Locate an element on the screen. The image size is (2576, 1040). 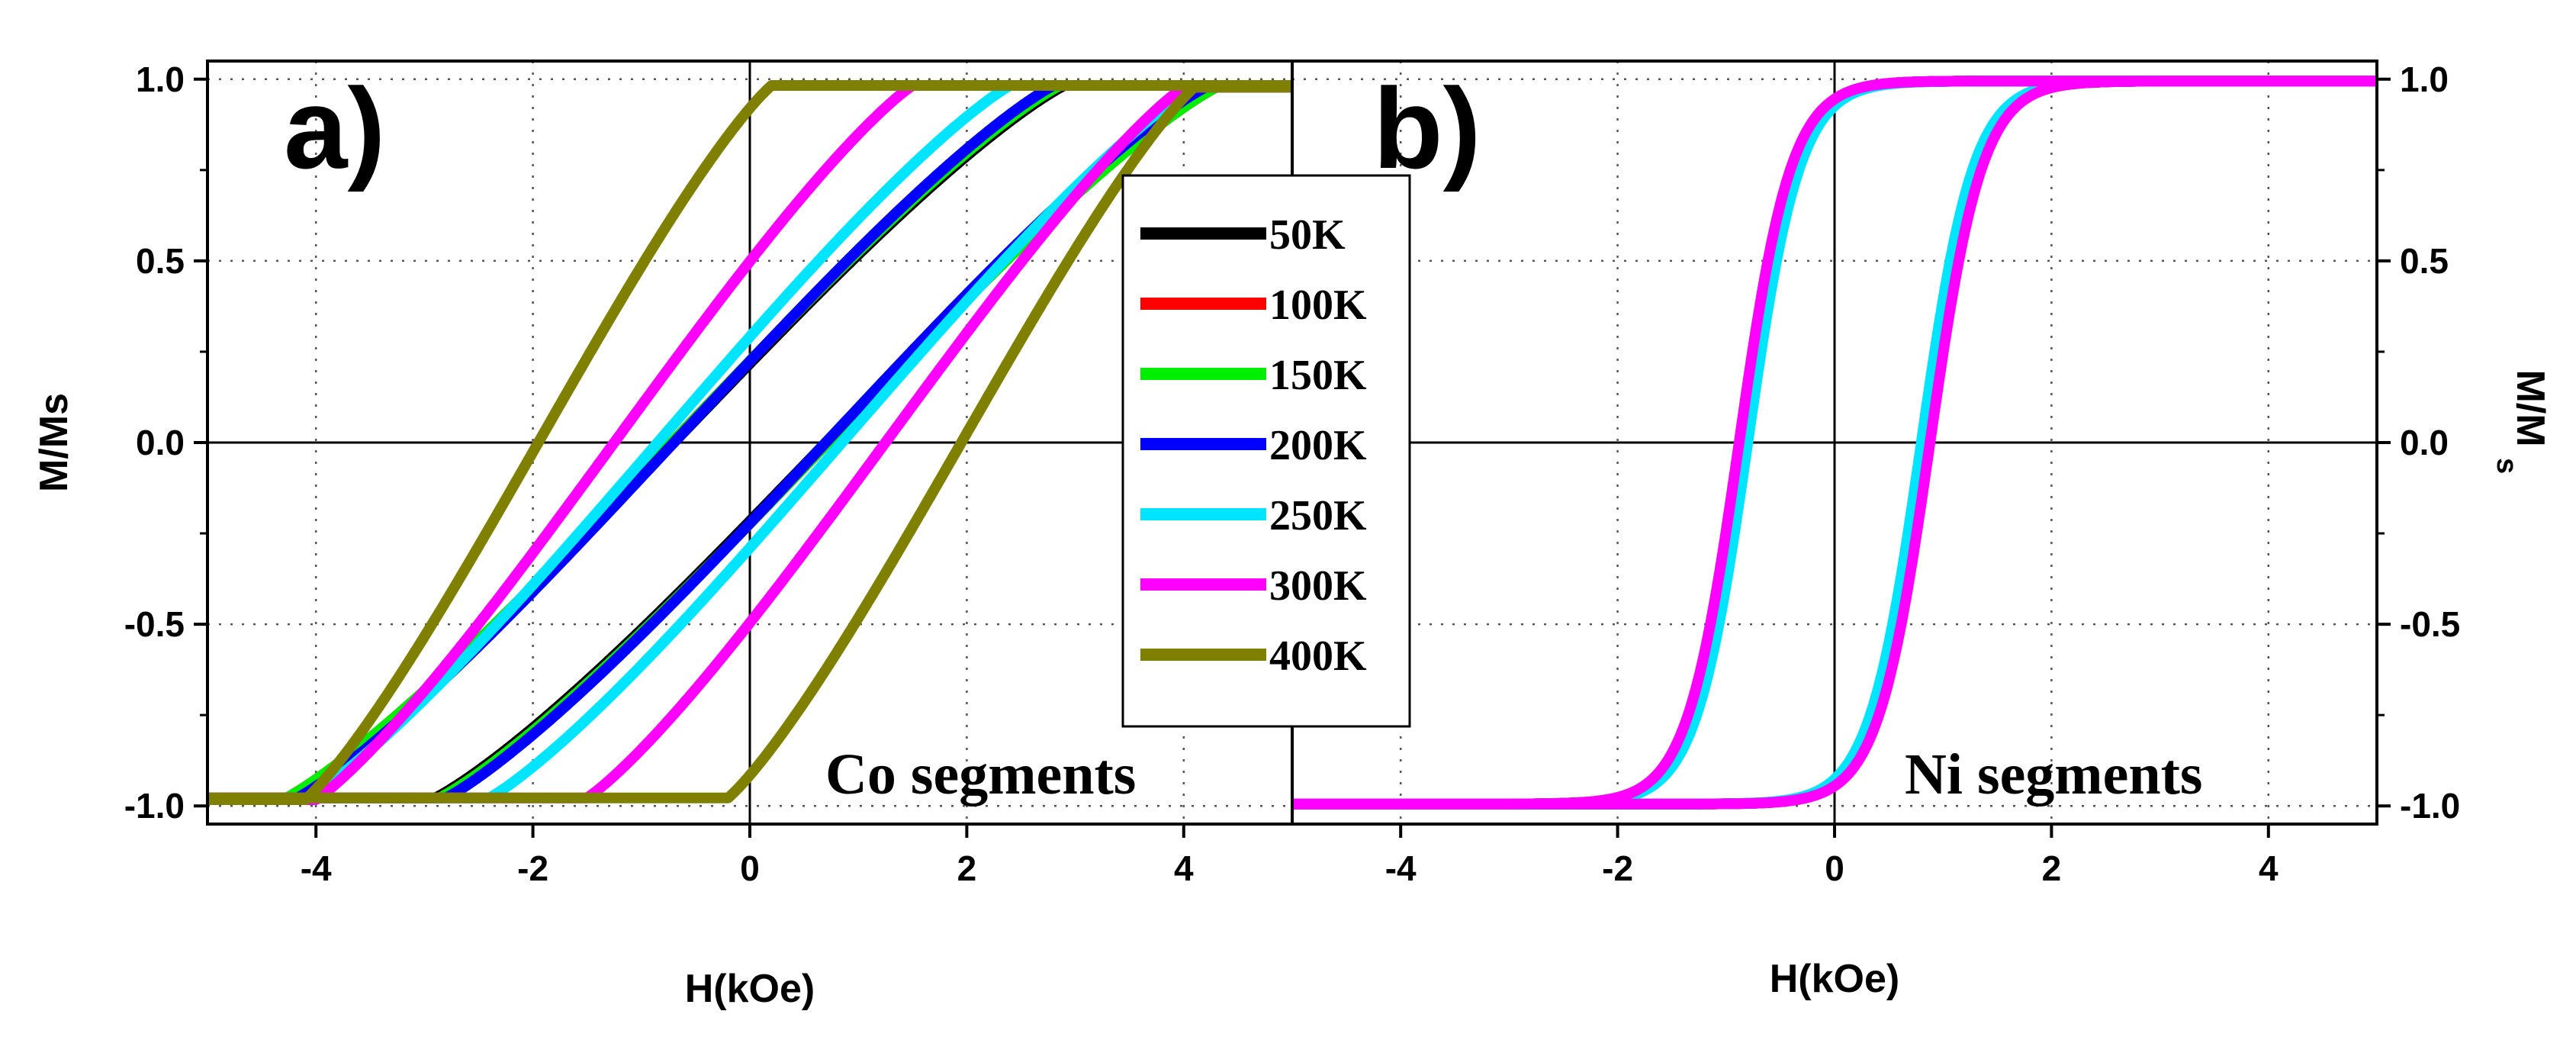
b-xtick-label-1: -2 is located at coordinates (1617, 868).